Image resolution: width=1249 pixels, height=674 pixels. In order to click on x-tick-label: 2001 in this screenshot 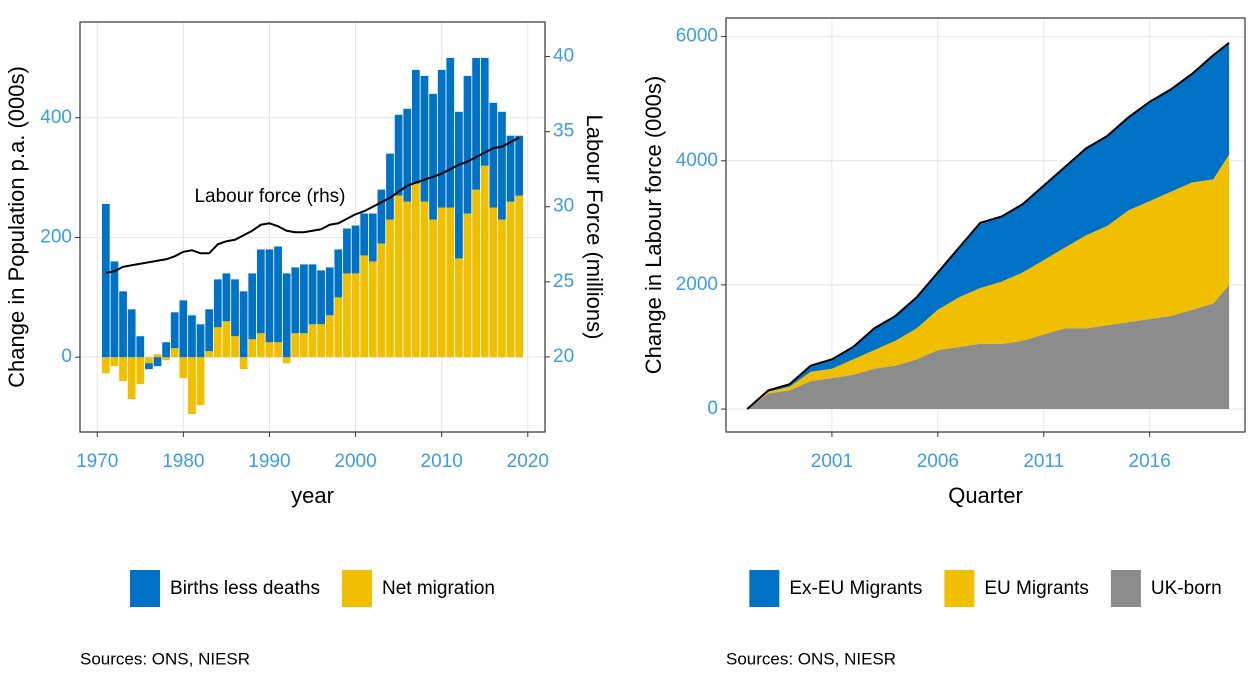, I will do `click(832, 461)`.